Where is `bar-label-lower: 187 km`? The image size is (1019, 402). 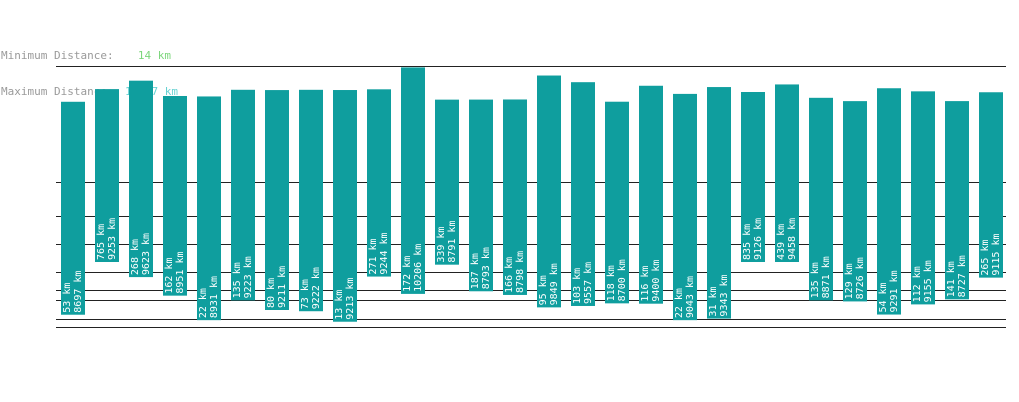 bar-label-lower: 187 km is located at coordinates (475, 271).